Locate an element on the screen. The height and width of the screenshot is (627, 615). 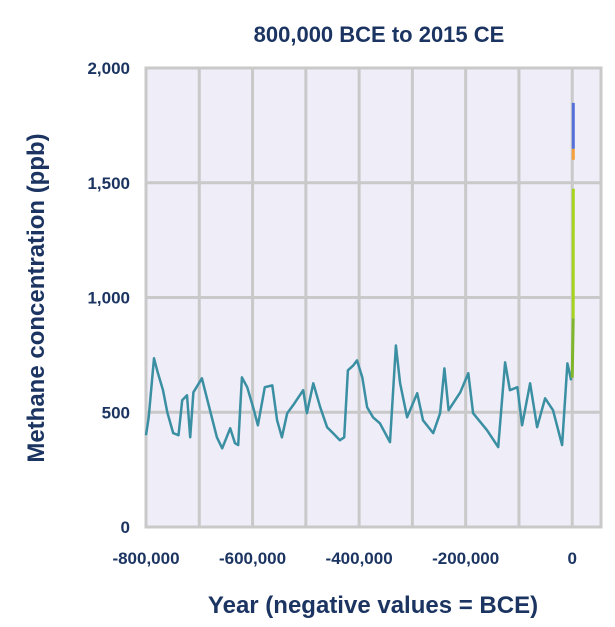
y-tick-label: 0 is located at coordinates (125, 527).